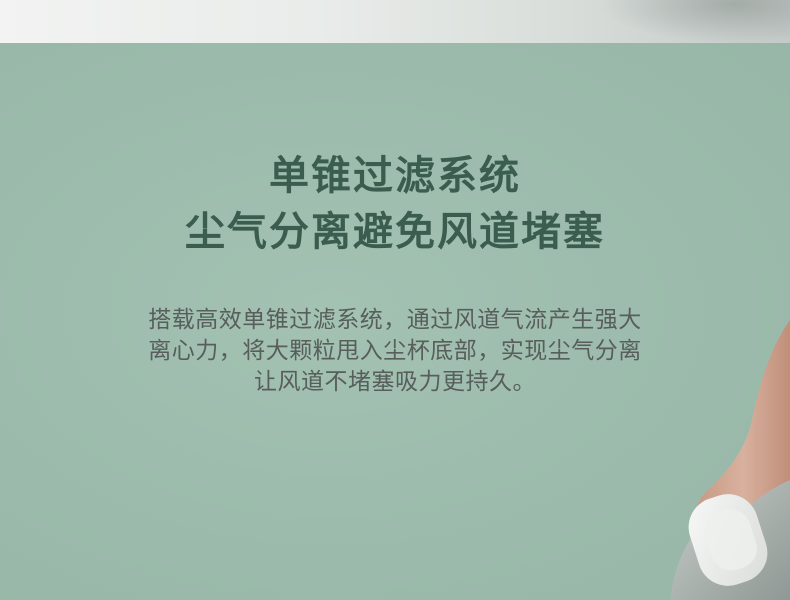 The width and height of the screenshot is (790, 600). I want to click on description-line-1: 搭载高效单锥过滤系统，通过风道气流产生强大, so click(395, 320).